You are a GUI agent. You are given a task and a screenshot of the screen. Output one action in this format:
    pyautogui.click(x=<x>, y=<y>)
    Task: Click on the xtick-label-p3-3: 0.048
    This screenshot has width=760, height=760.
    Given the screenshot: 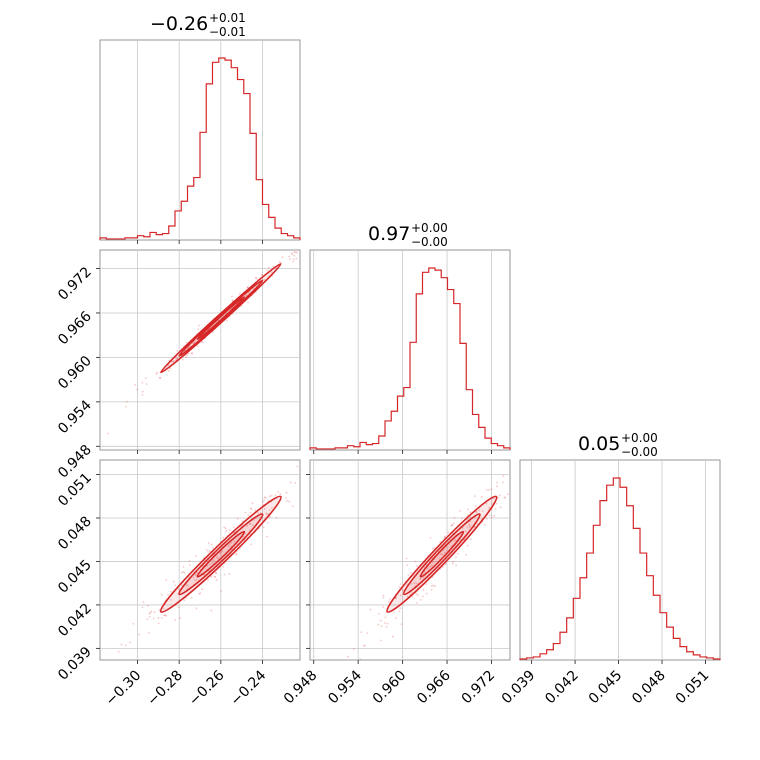 What is the action you would take?
    pyautogui.click(x=649, y=688)
    